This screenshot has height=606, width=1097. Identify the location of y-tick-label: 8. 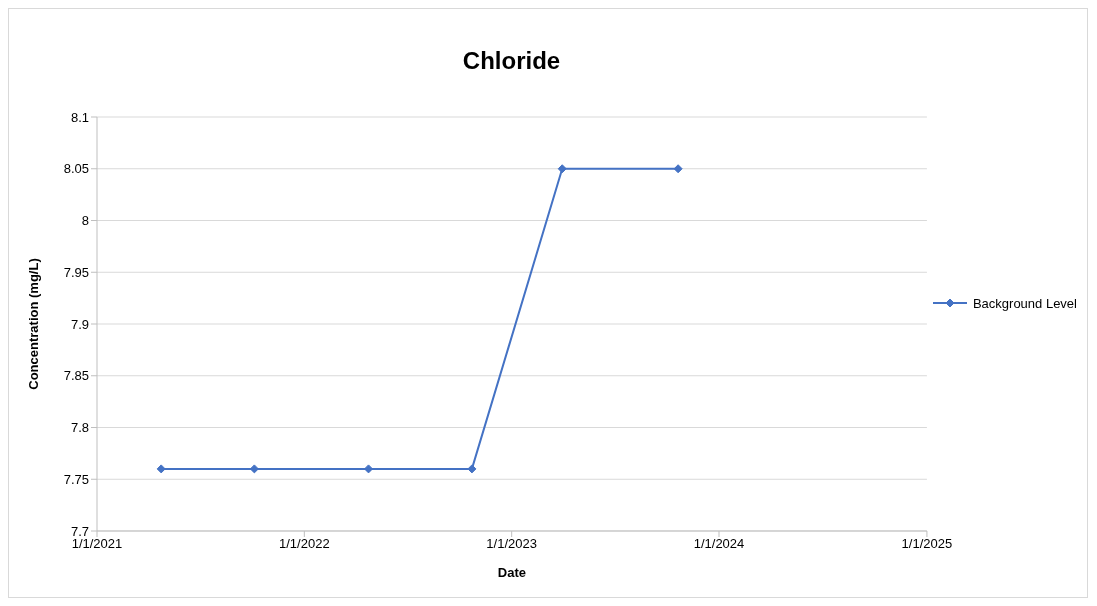
(85, 221).